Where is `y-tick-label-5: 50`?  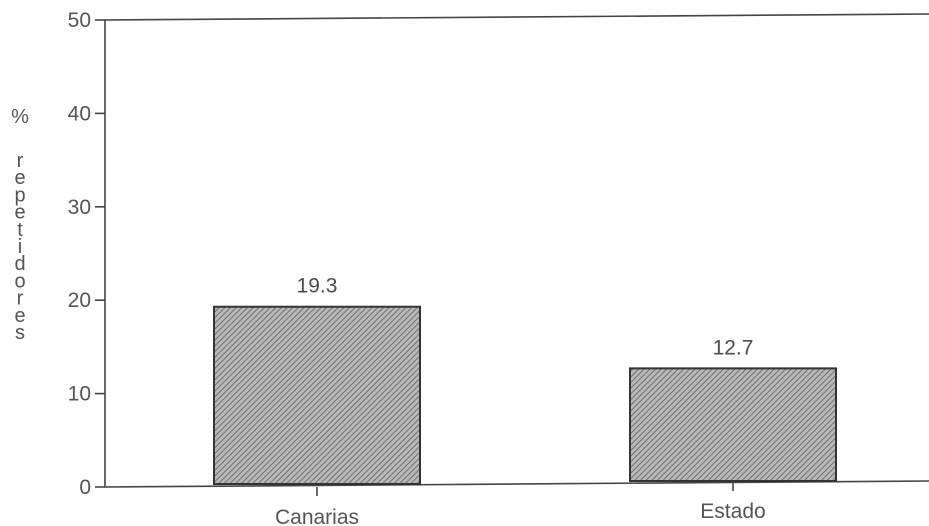
y-tick-label-5: 50 is located at coordinates (79, 20).